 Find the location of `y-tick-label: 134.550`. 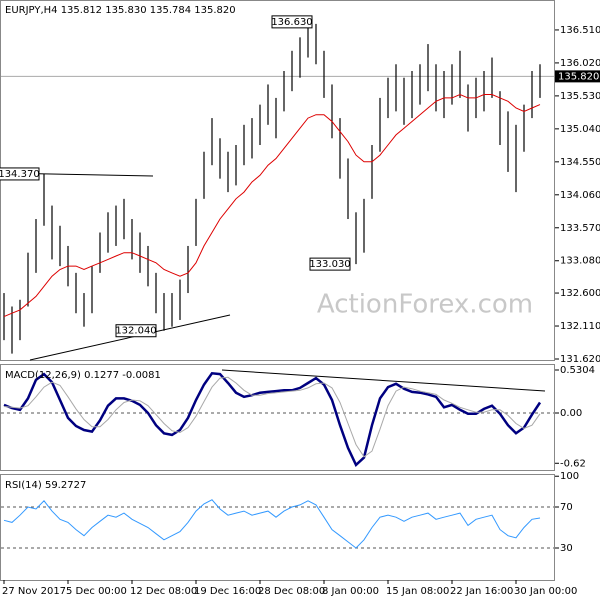

y-tick-label: 134.550 is located at coordinates (580, 162).